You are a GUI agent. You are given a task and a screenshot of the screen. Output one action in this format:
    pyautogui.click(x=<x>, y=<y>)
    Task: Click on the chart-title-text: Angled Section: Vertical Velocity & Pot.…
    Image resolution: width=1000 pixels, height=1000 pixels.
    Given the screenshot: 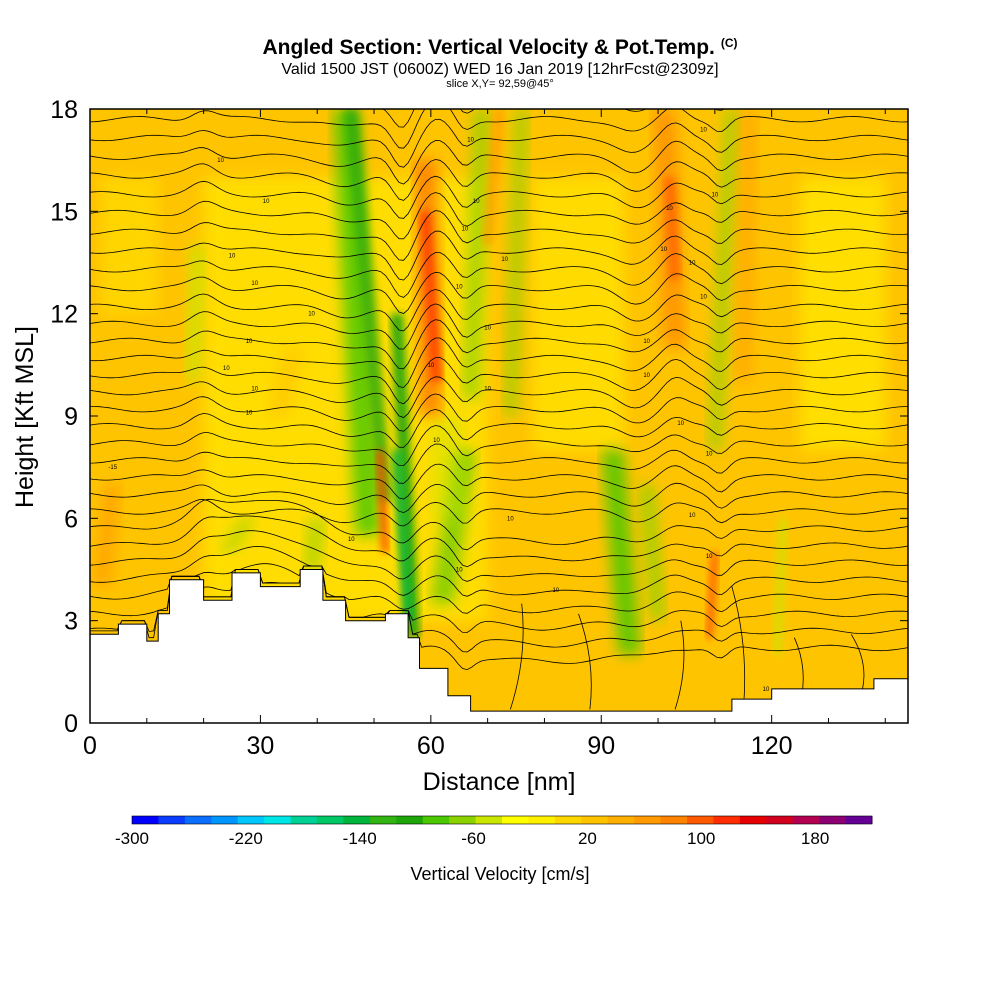 What is the action you would take?
    pyautogui.click(x=488, y=47)
    